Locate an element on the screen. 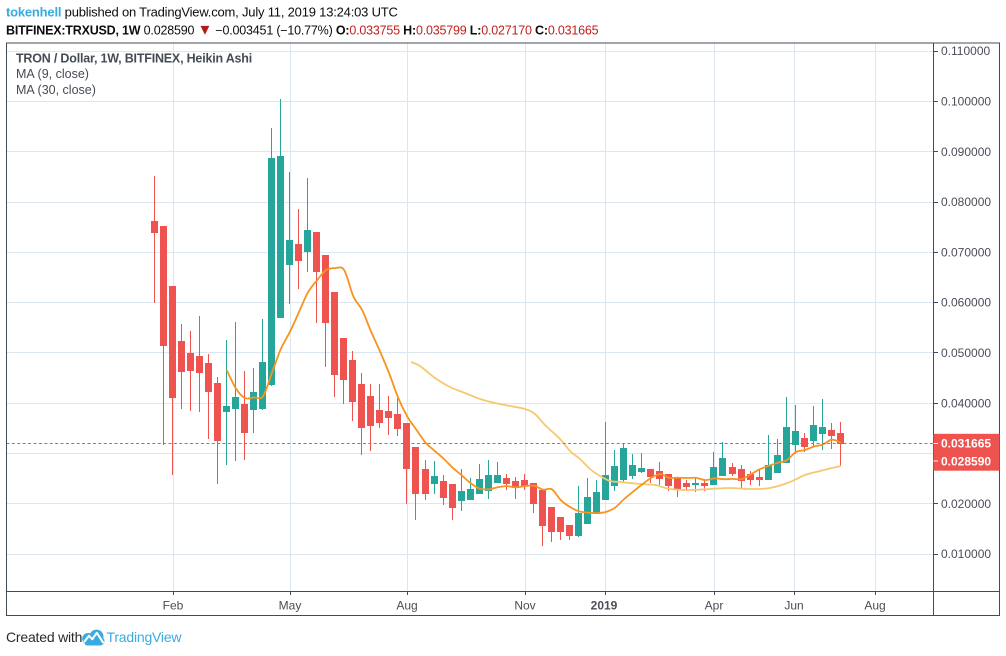 This screenshot has height=656, width=1006. svg-text: 0.090000 is located at coordinates (966, 152).